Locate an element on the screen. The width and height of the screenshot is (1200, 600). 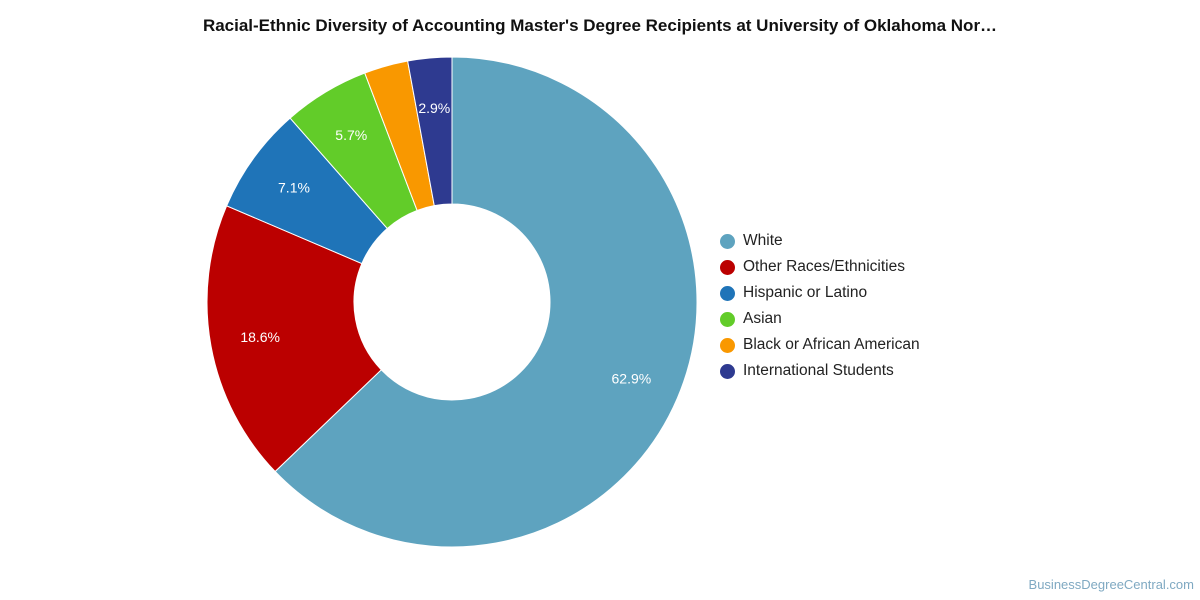
slice-label: 5.7% is located at coordinates (351, 135).